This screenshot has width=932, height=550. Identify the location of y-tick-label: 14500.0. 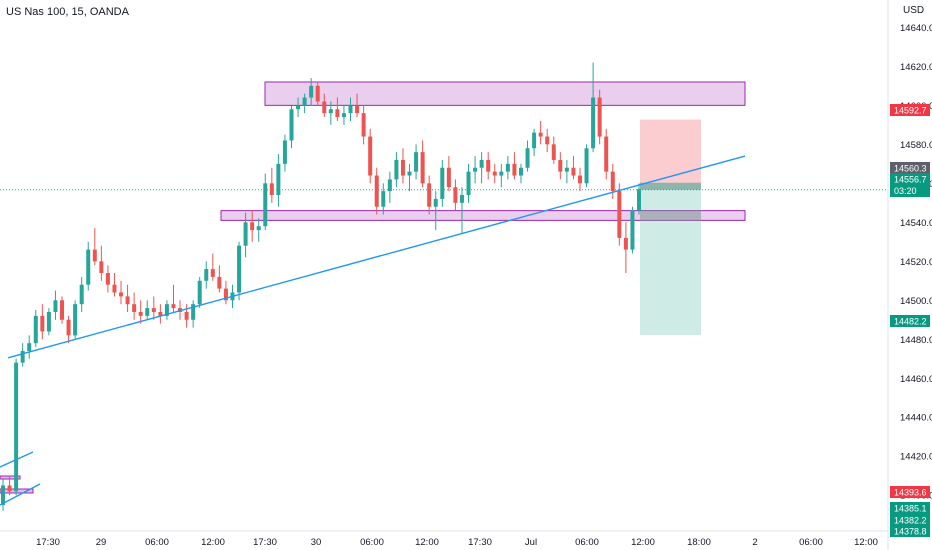
(916, 301).